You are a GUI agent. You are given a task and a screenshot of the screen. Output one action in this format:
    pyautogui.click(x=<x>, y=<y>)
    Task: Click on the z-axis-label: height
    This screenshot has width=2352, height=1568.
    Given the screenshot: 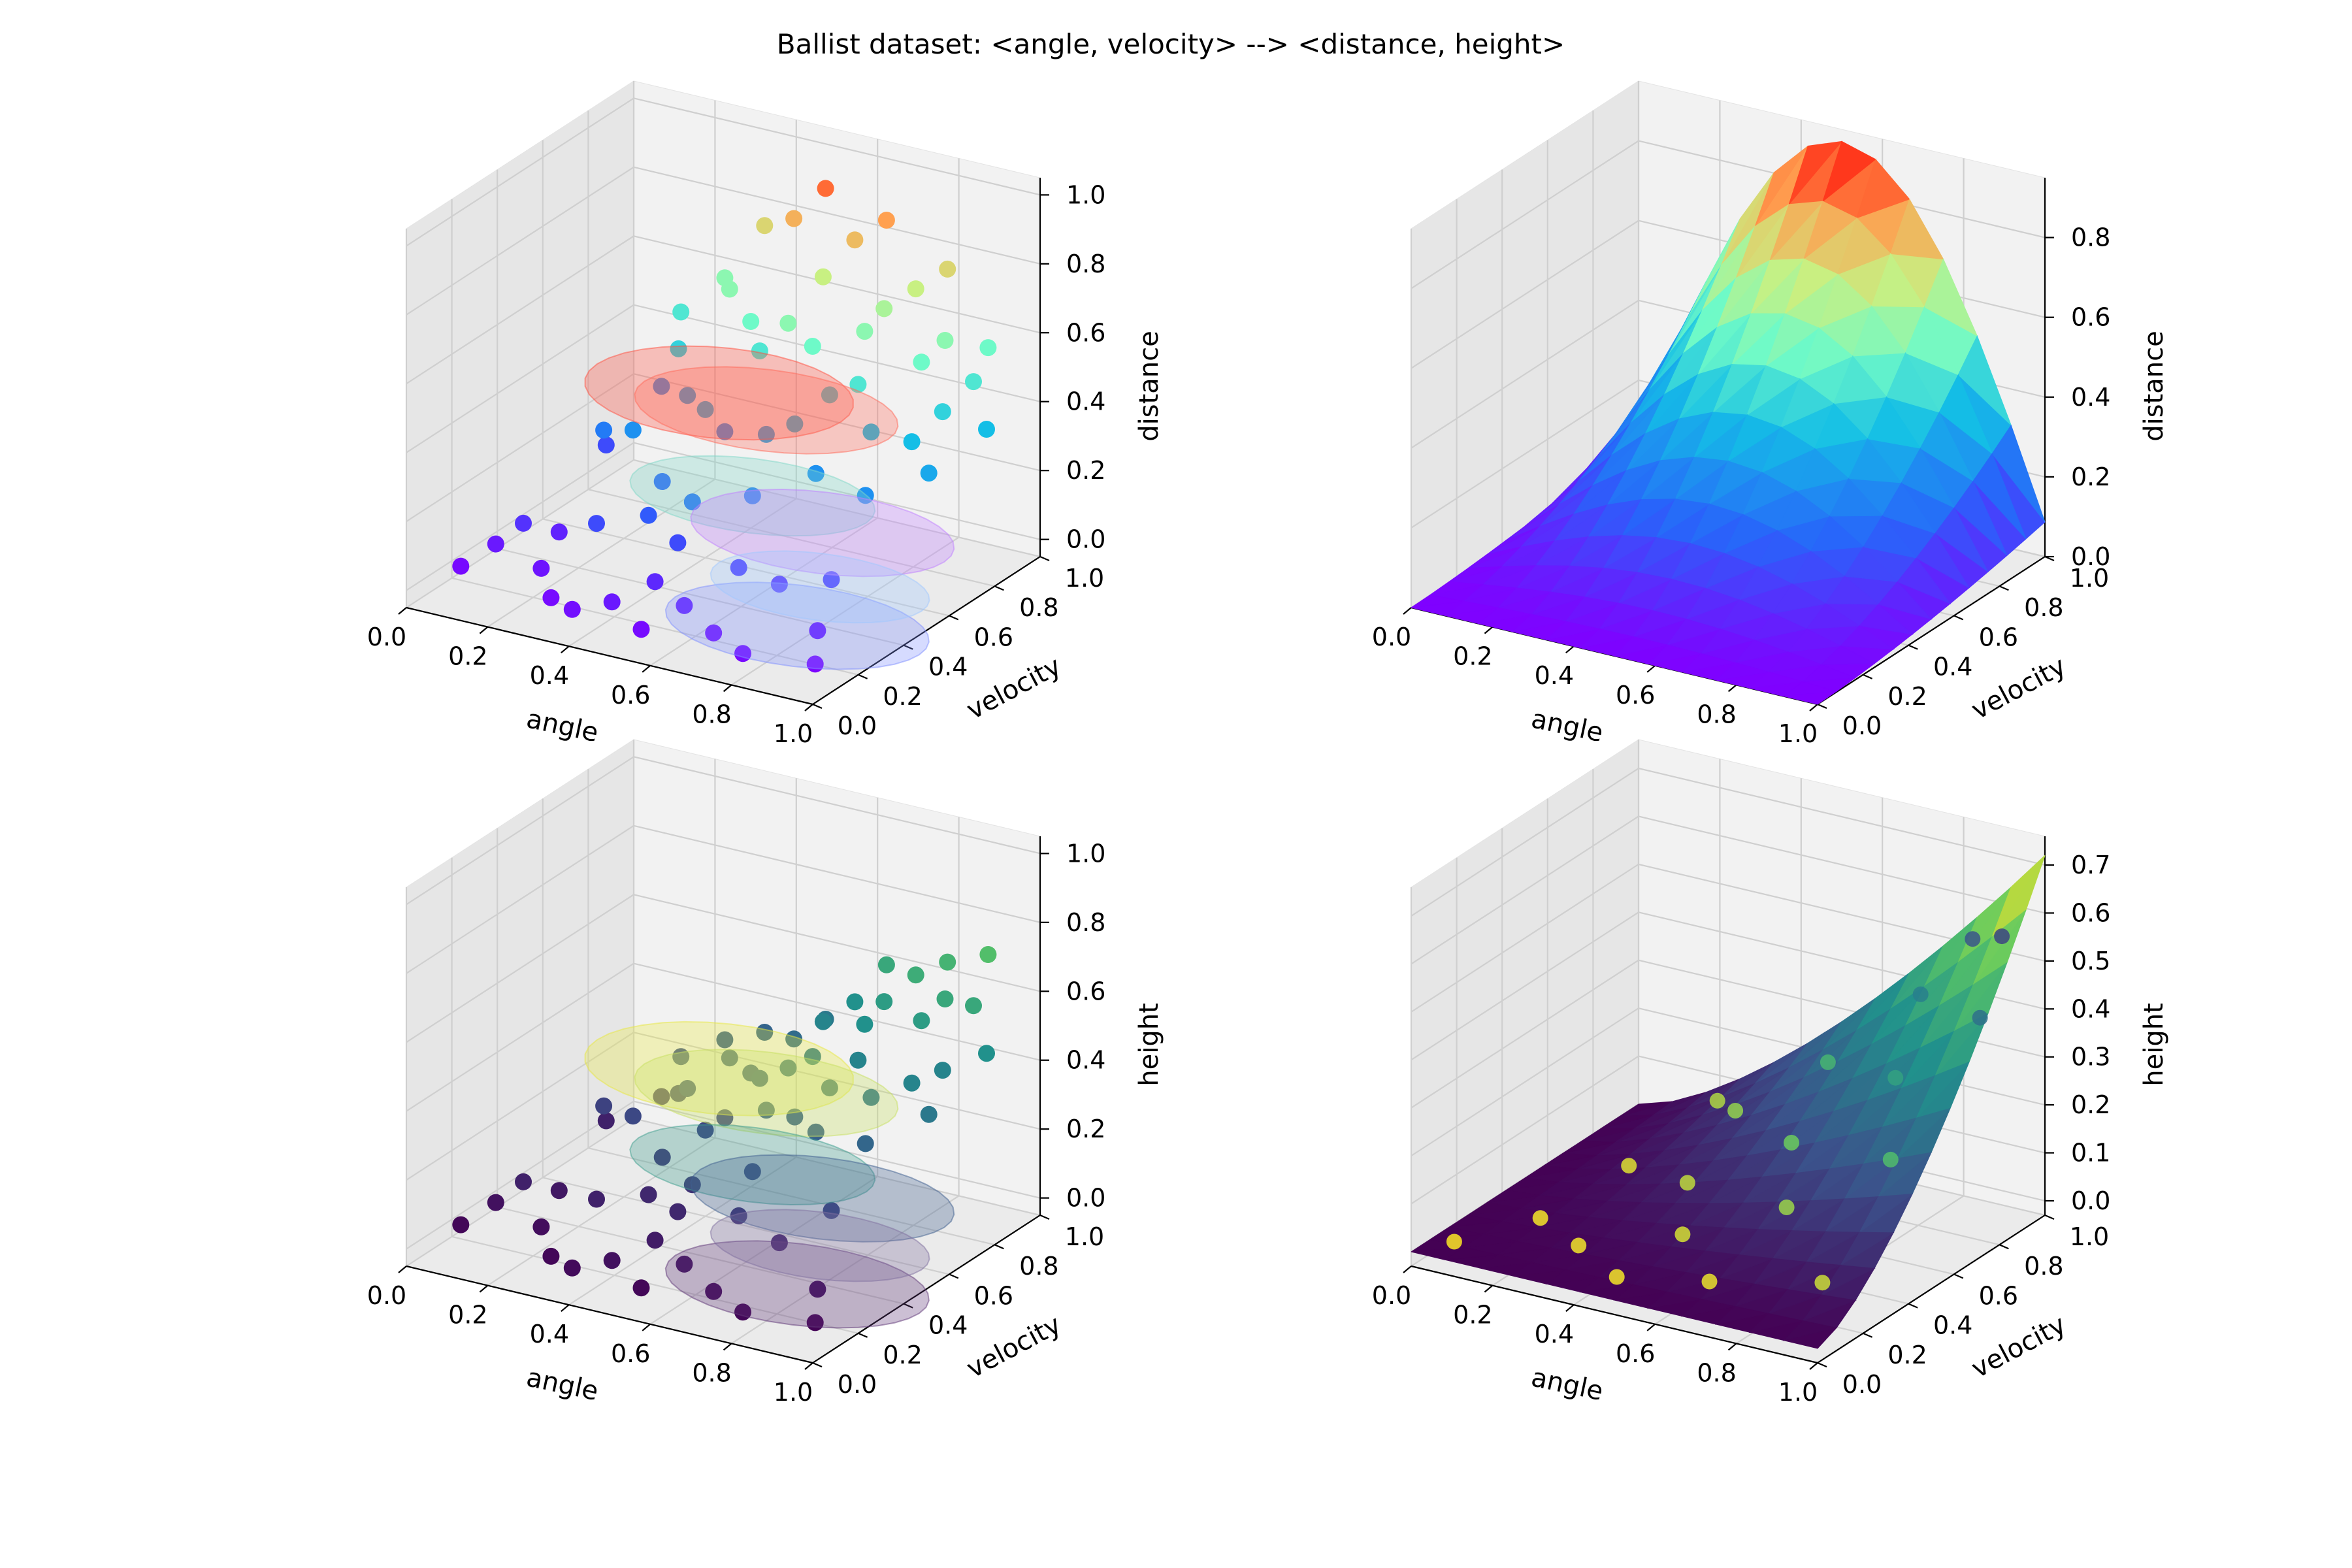 What is the action you would take?
    pyautogui.click(x=2154, y=1044)
    